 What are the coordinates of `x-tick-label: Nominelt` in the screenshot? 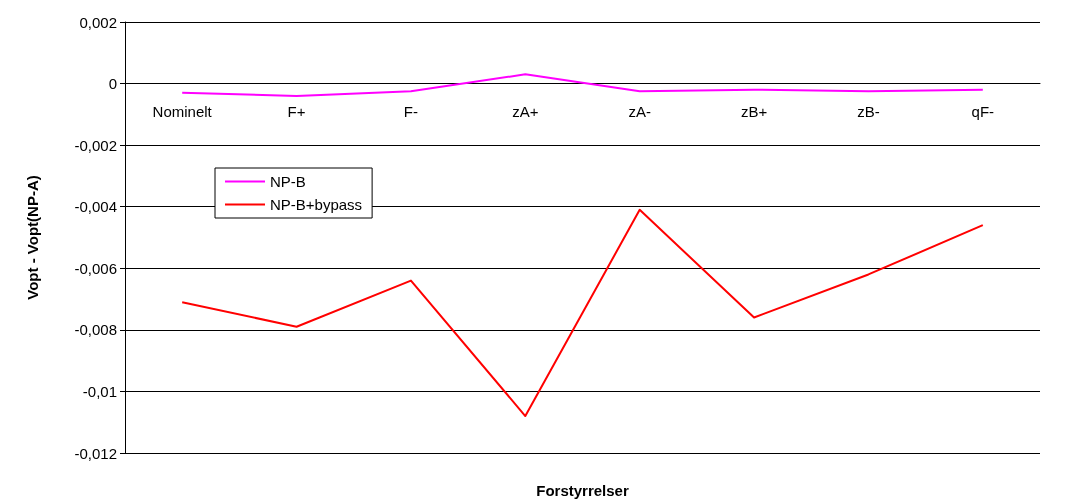 It's located at (182, 111).